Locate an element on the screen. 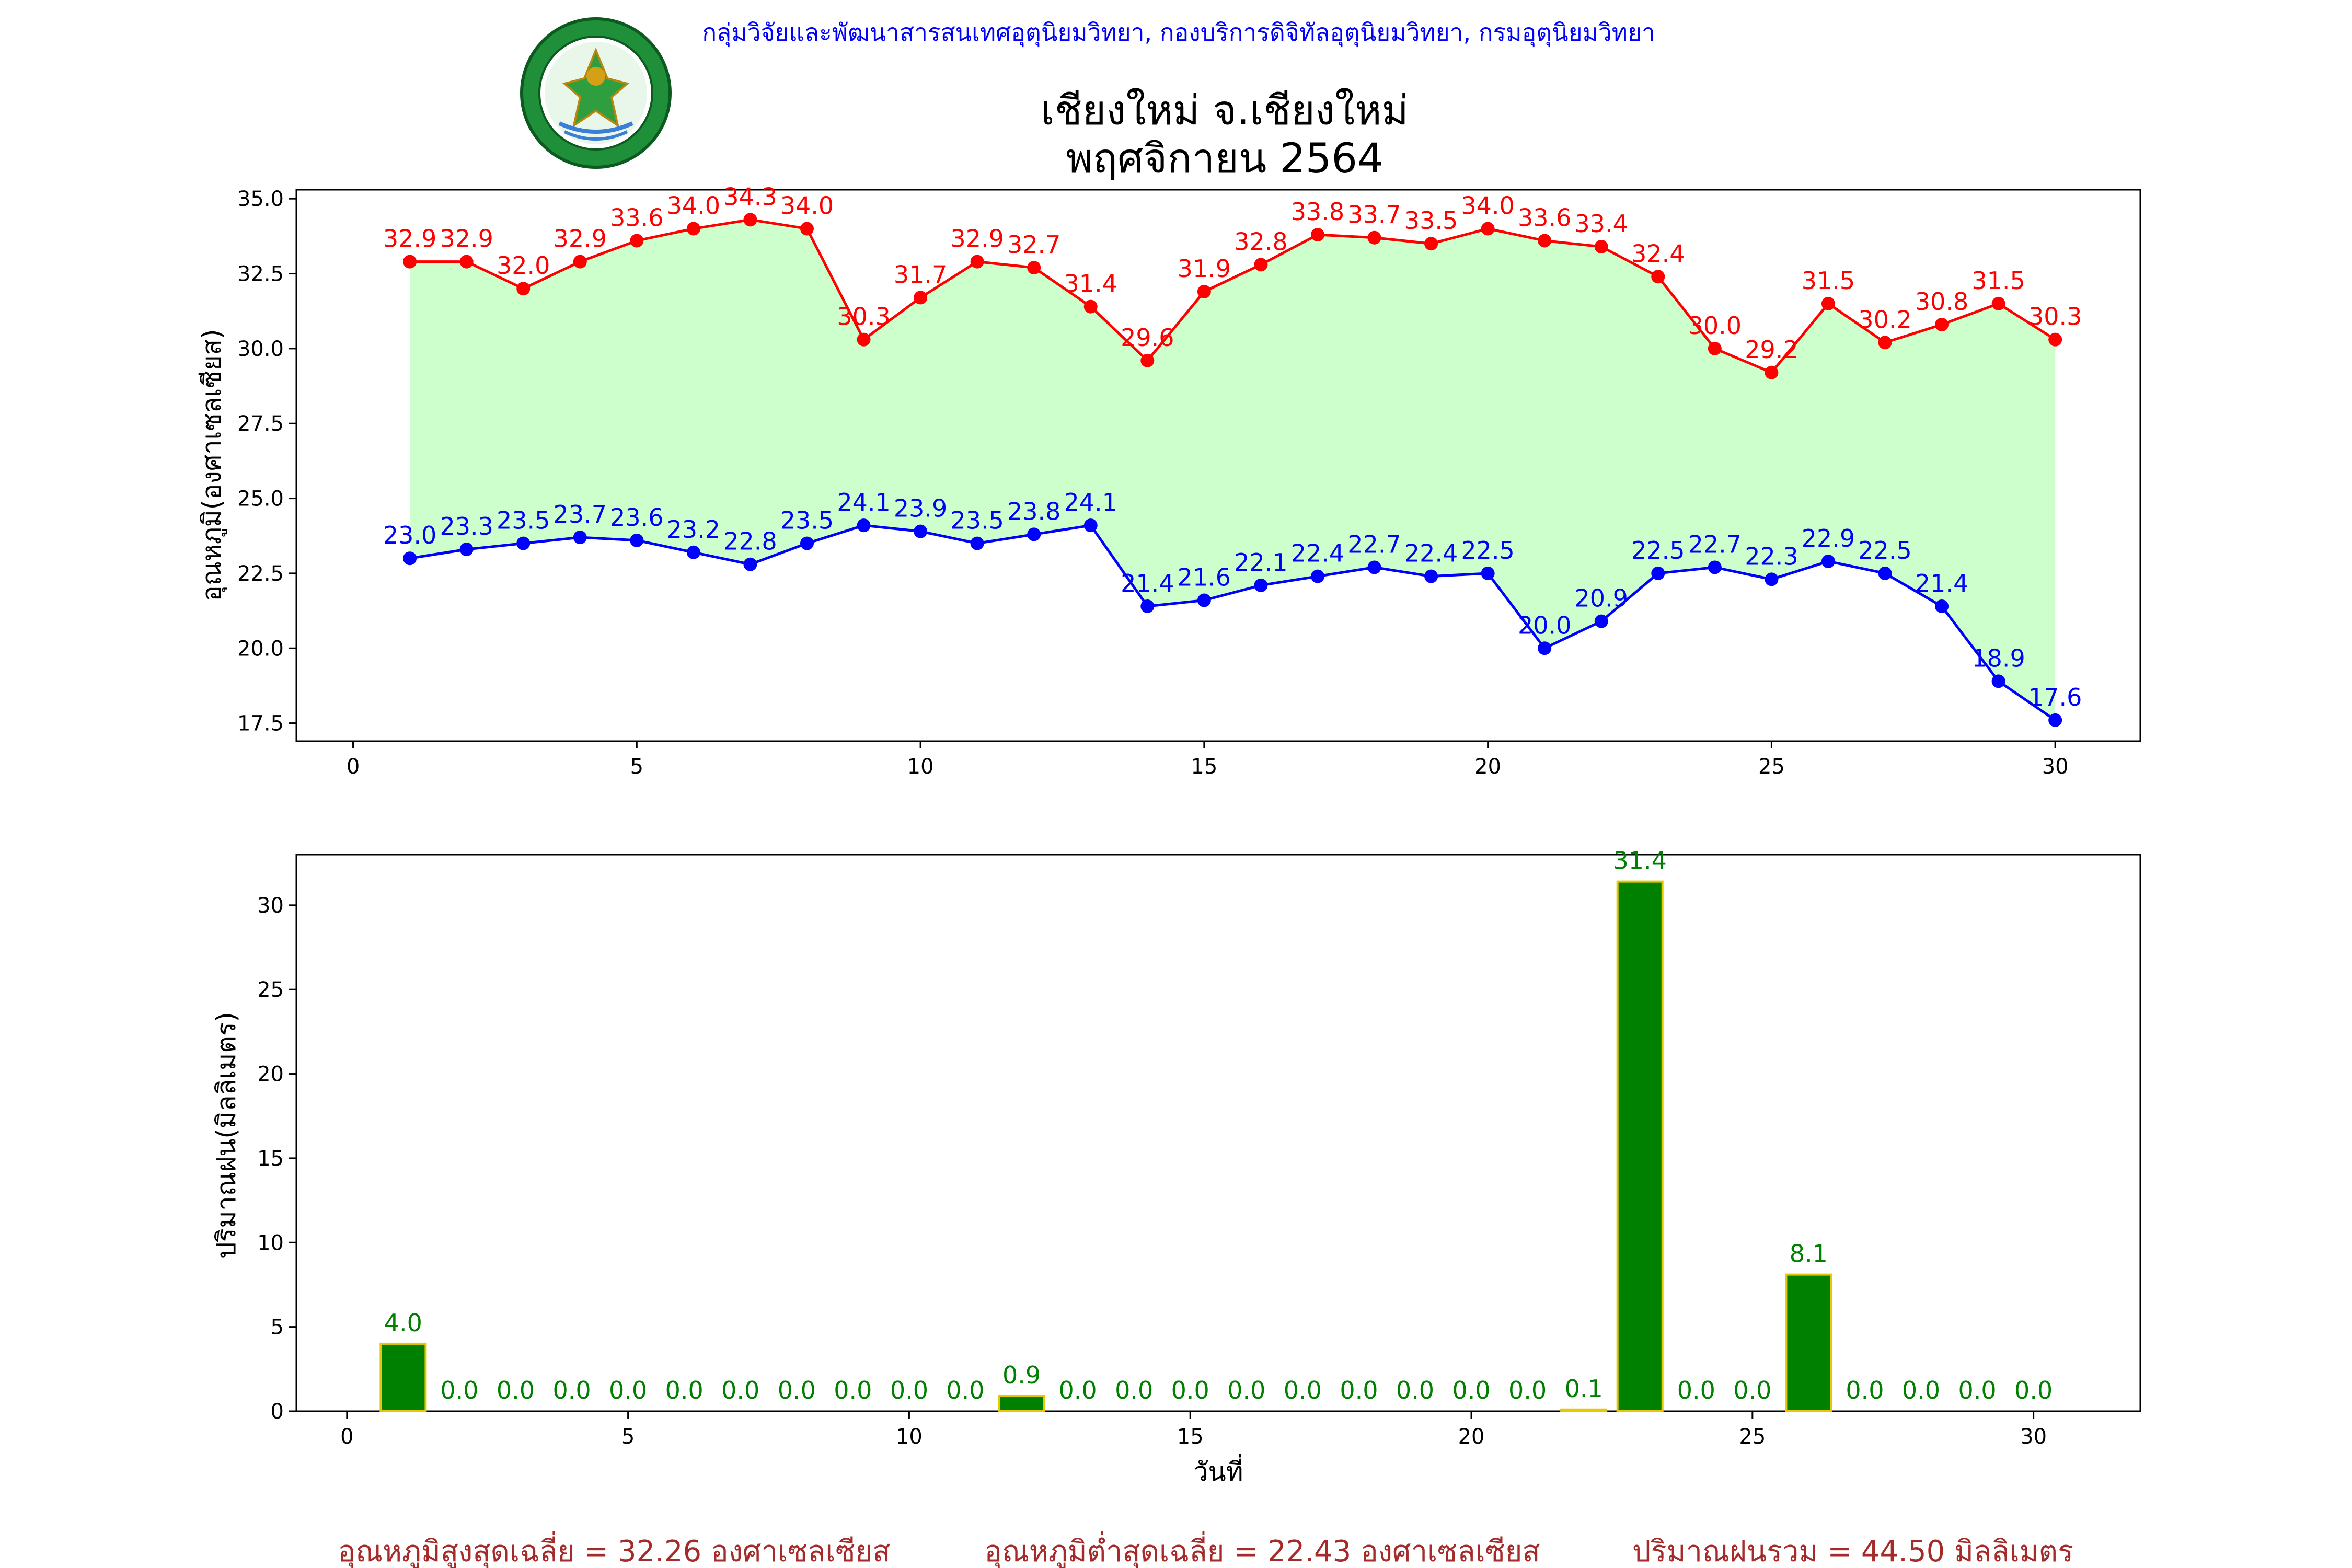 The height and width of the screenshot is (1568, 2352). max-temperature-label: 31.5 is located at coordinates (1998, 281).